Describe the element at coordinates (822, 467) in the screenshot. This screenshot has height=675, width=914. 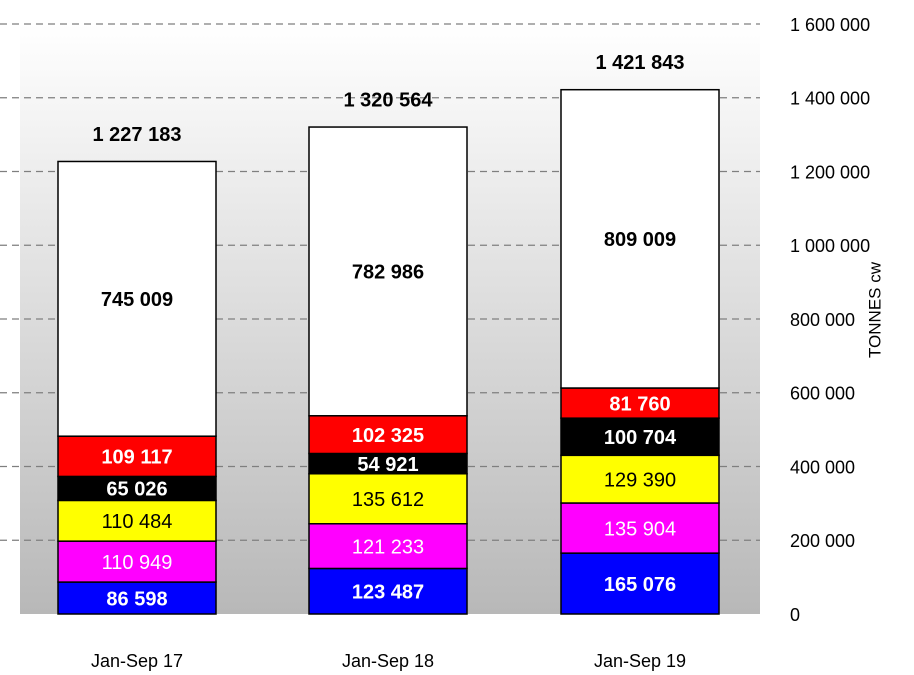
I see `y-tick-label: 400 000` at that location.